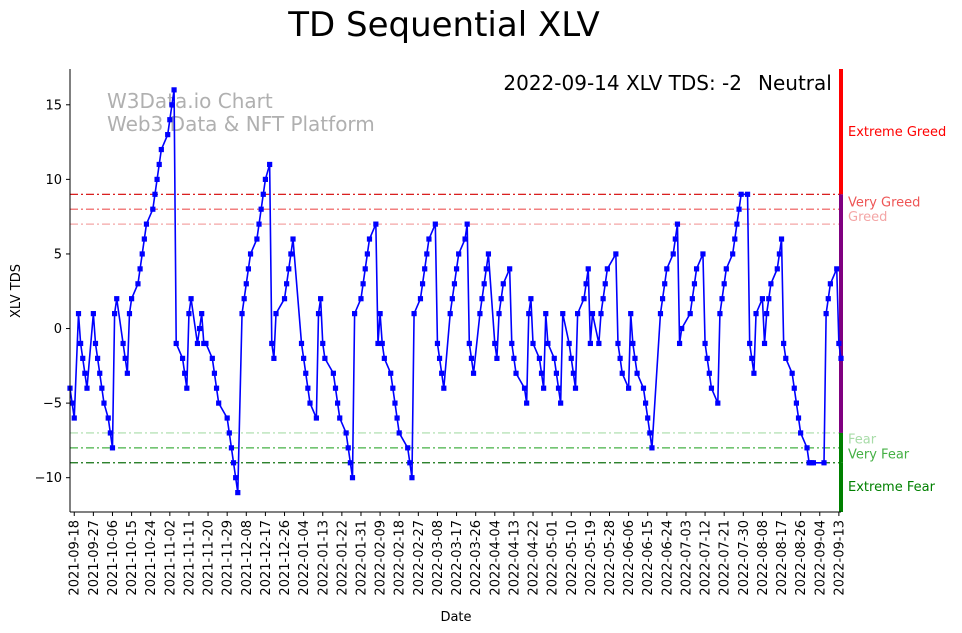 This screenshot has width=962, height=633. What do you see at coordinates (591, 558) in the screenshot?
I see `x-tick-label: 2022-05-19` at bounding box center [591, 558].